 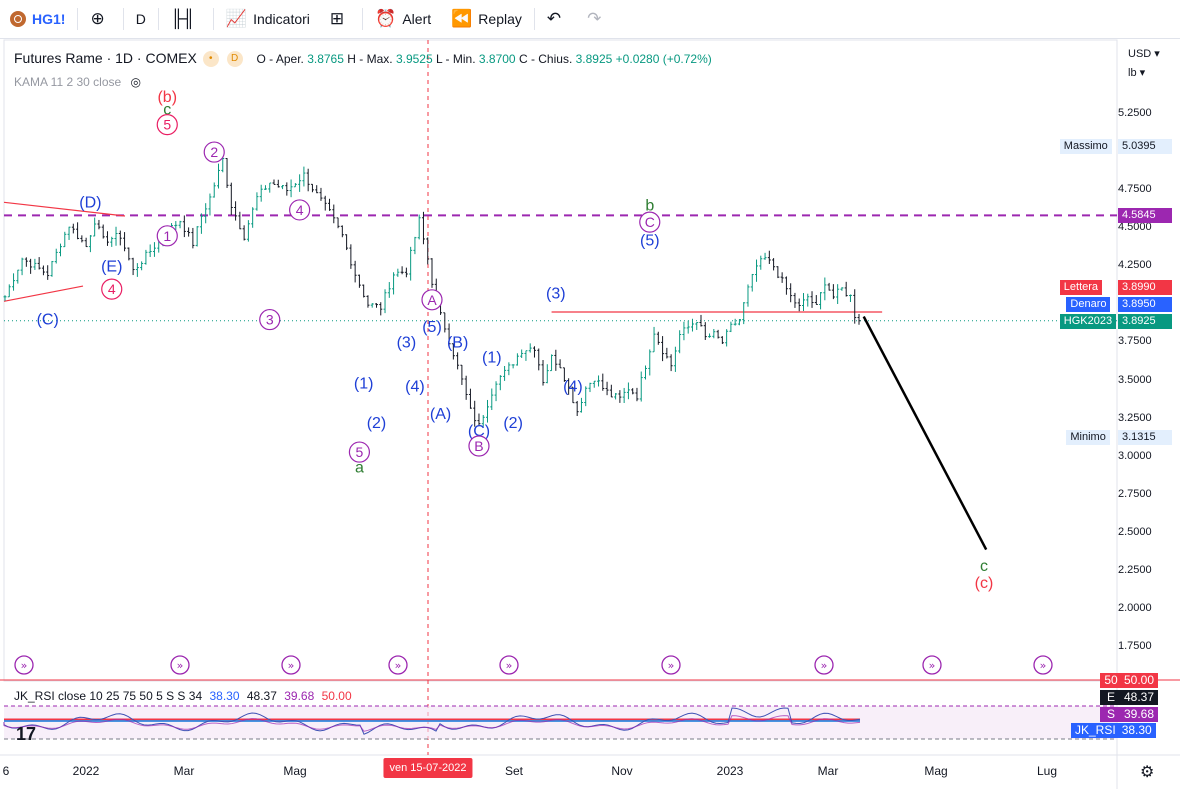 What do you see at coordinates (1139, 714) in the screenshot?
I see `rsi-tag-value: 39.68` at bounding box center [1139, 714].